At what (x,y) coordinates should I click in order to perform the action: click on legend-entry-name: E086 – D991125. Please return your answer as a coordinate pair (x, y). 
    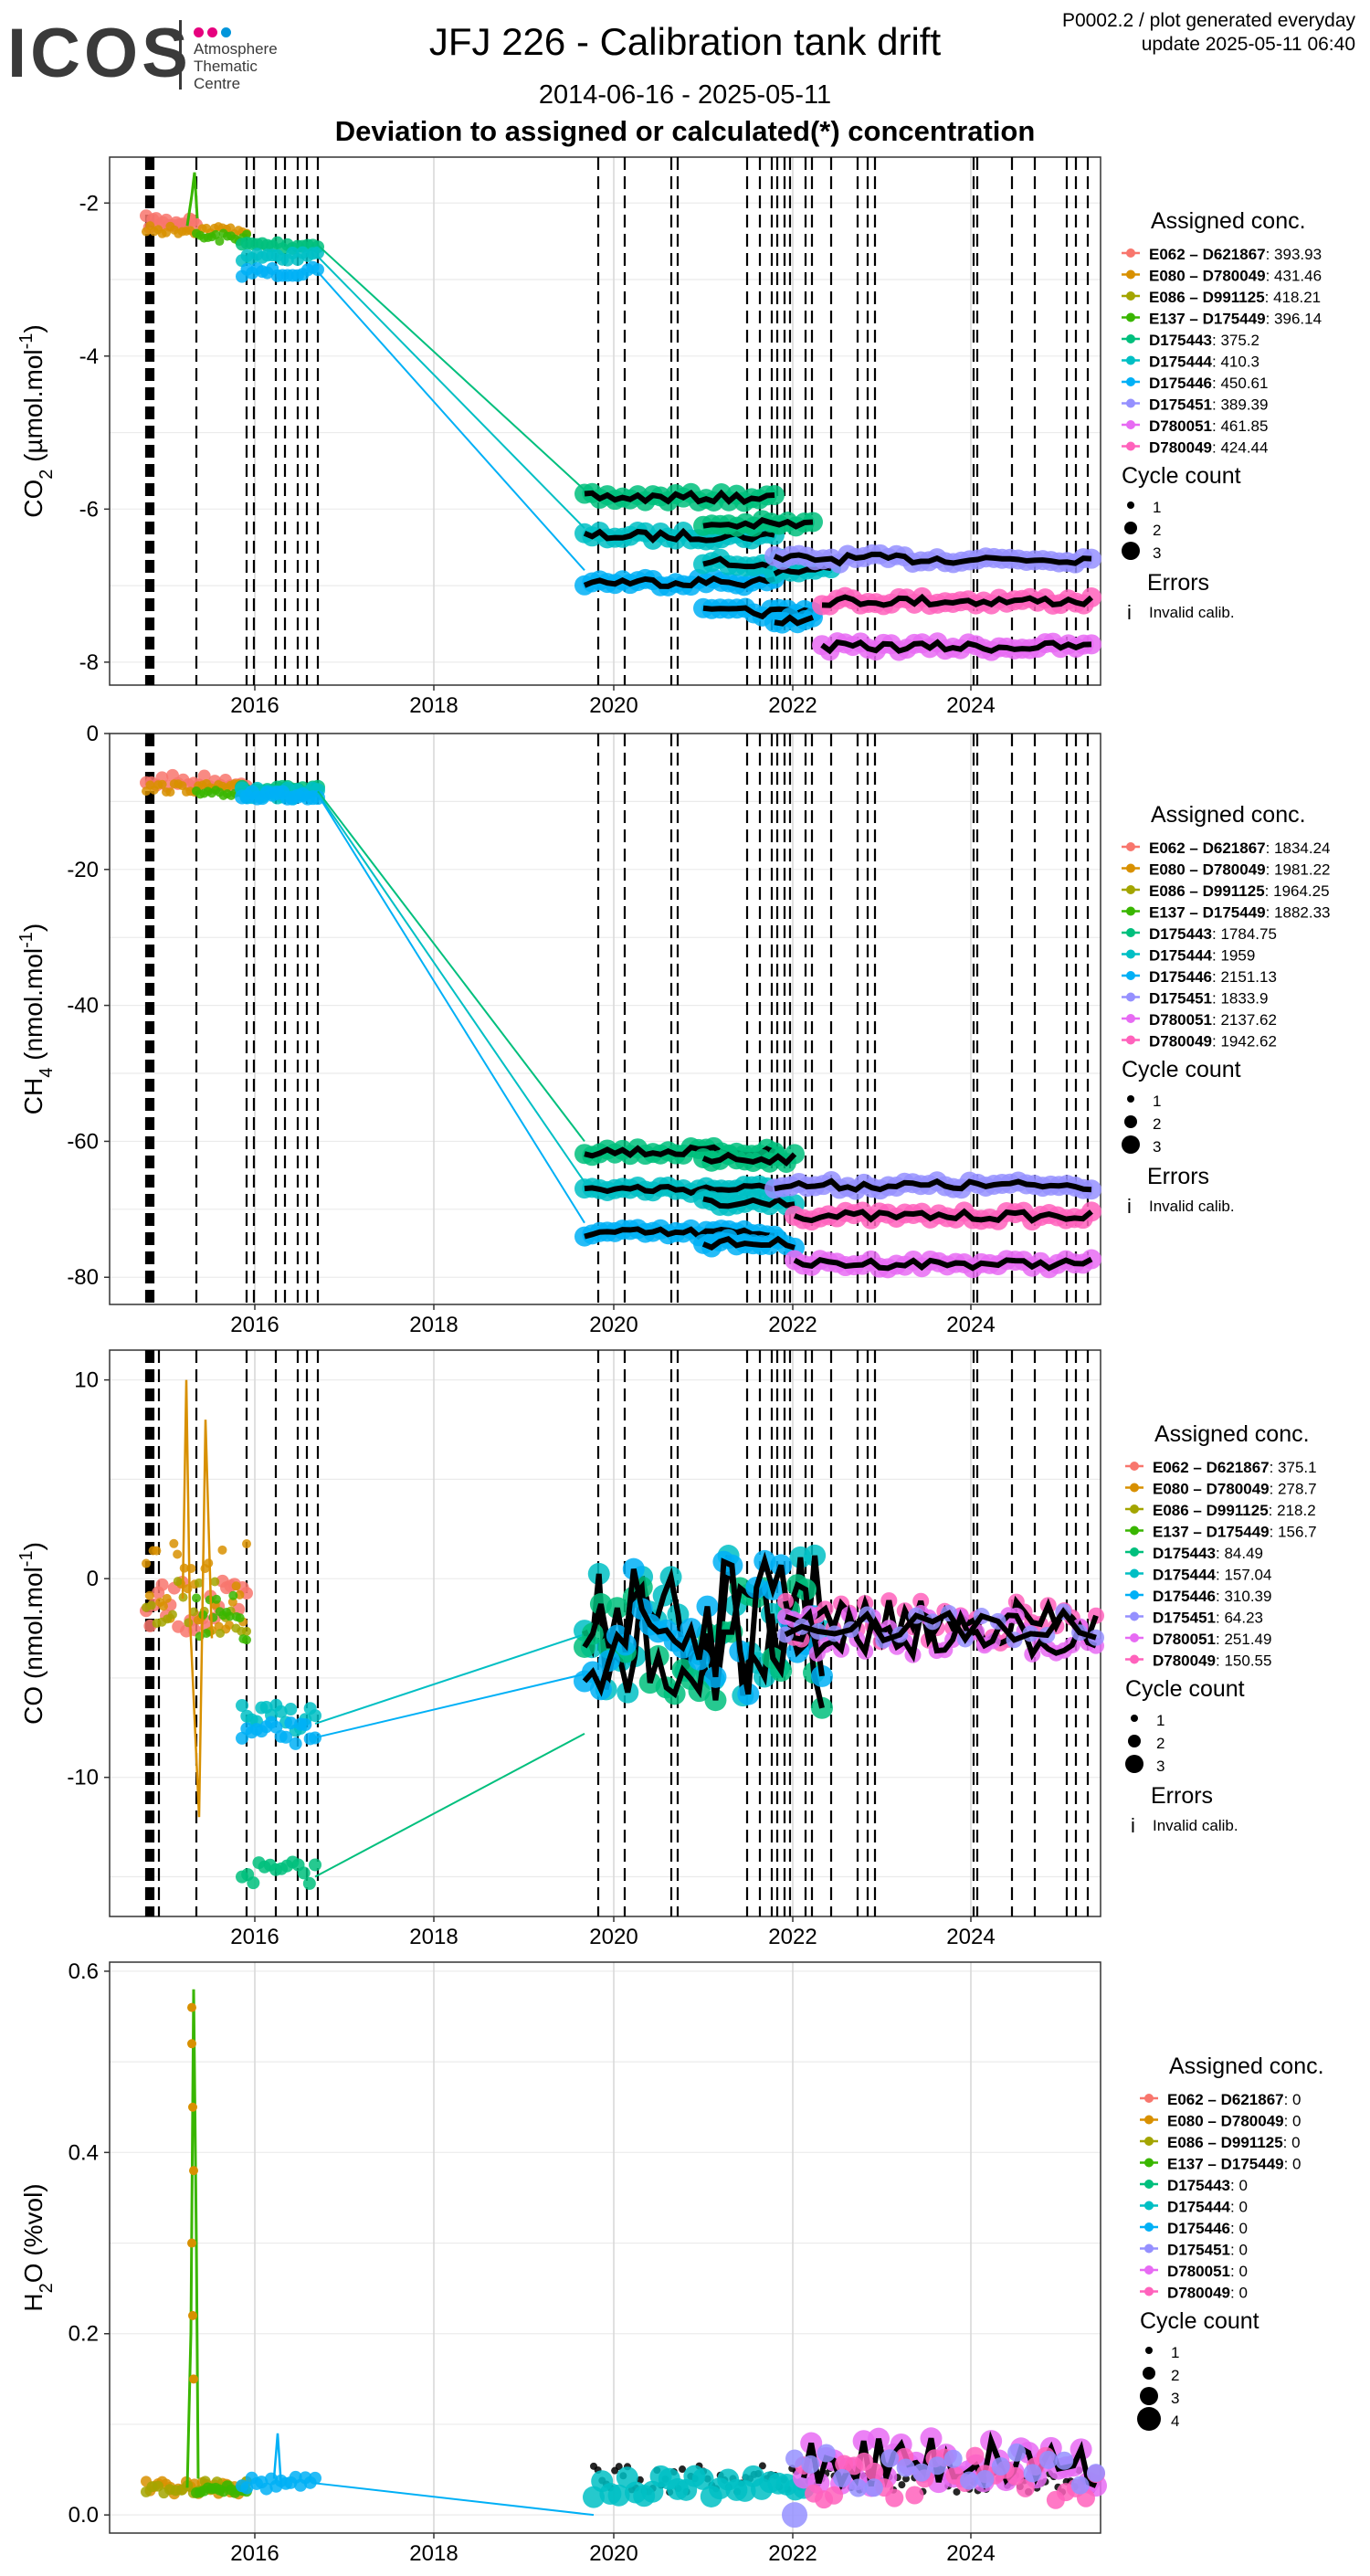
    Looking at the image, I should click on (1207, 891).